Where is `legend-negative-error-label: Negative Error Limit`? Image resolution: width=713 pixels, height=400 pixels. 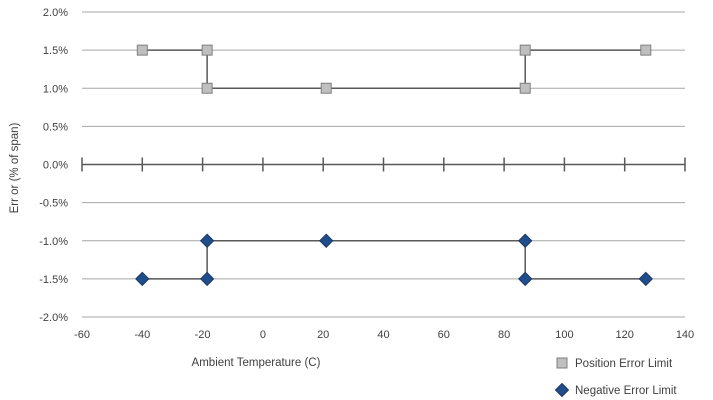 legend-negative-error-label: Negative Error Limit is located at coordinates (626, 391).